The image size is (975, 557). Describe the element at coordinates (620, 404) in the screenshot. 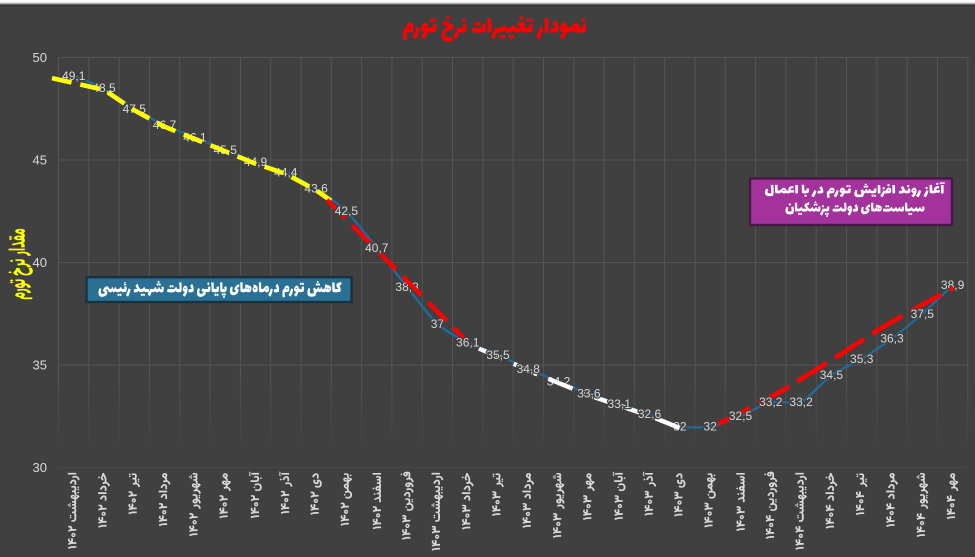

I see `svg-text: 33,1` at that location.